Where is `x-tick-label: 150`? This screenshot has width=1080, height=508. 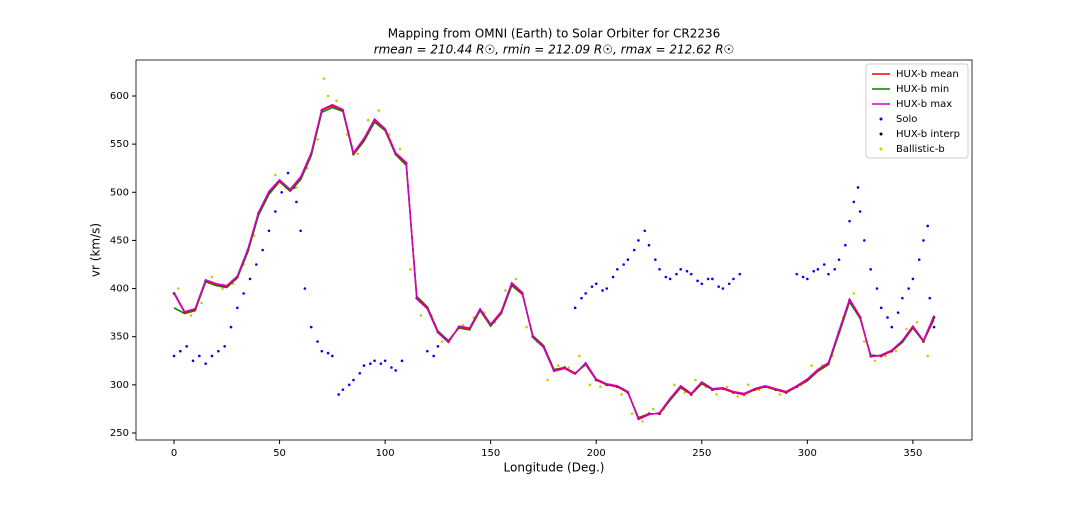 x-tick-label: 150 is located at coordinates (490, 453).